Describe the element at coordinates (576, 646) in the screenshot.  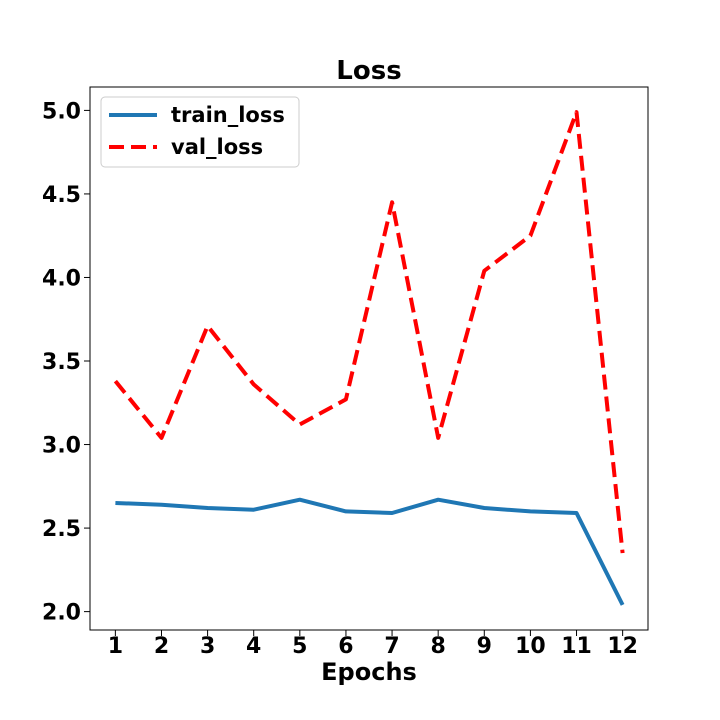
I see `x-tick-label: 11` at that location.